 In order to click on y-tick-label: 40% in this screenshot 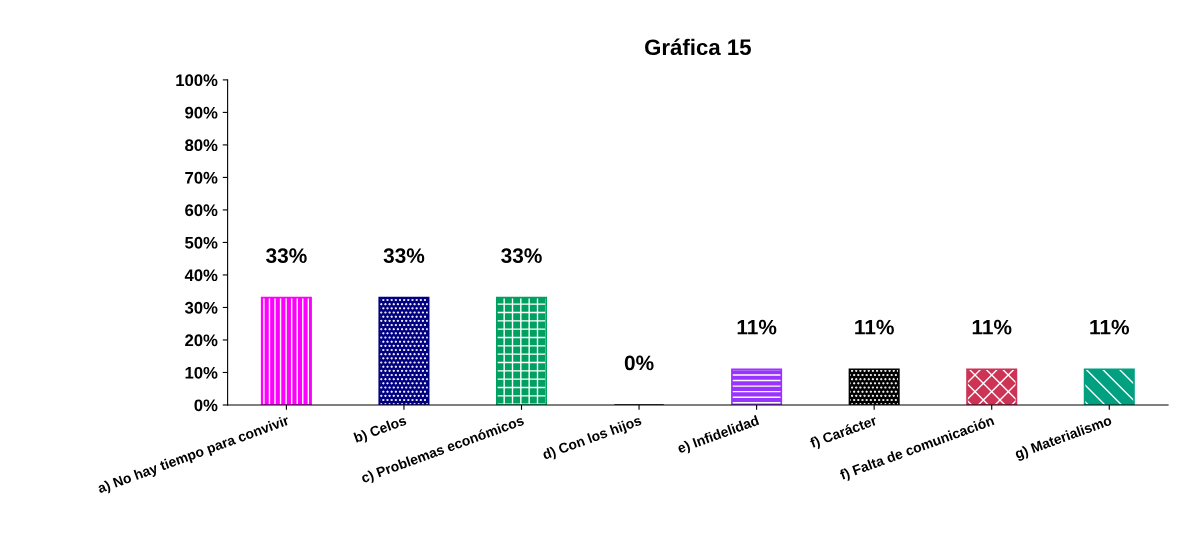, I will do `click(201, 275)`.